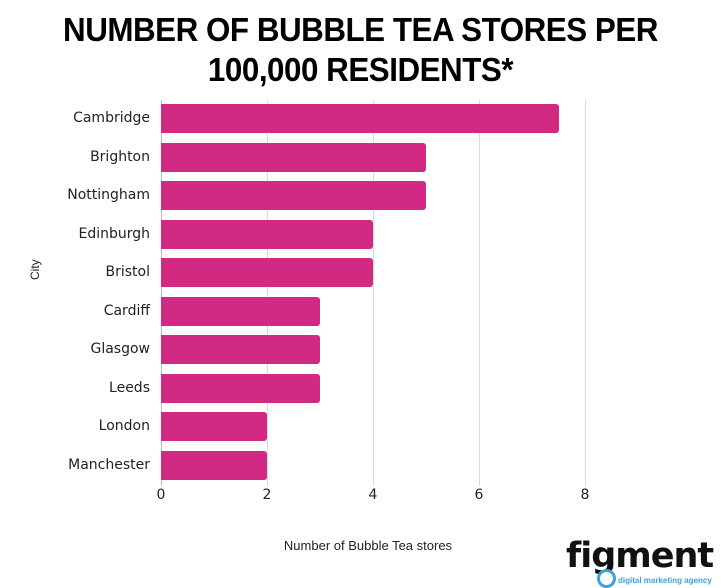 The image size is (721, 588). Describe the element at coordinates (111, 118) in the screenshot. I see `y-tick-label: Cambridge` at that location.